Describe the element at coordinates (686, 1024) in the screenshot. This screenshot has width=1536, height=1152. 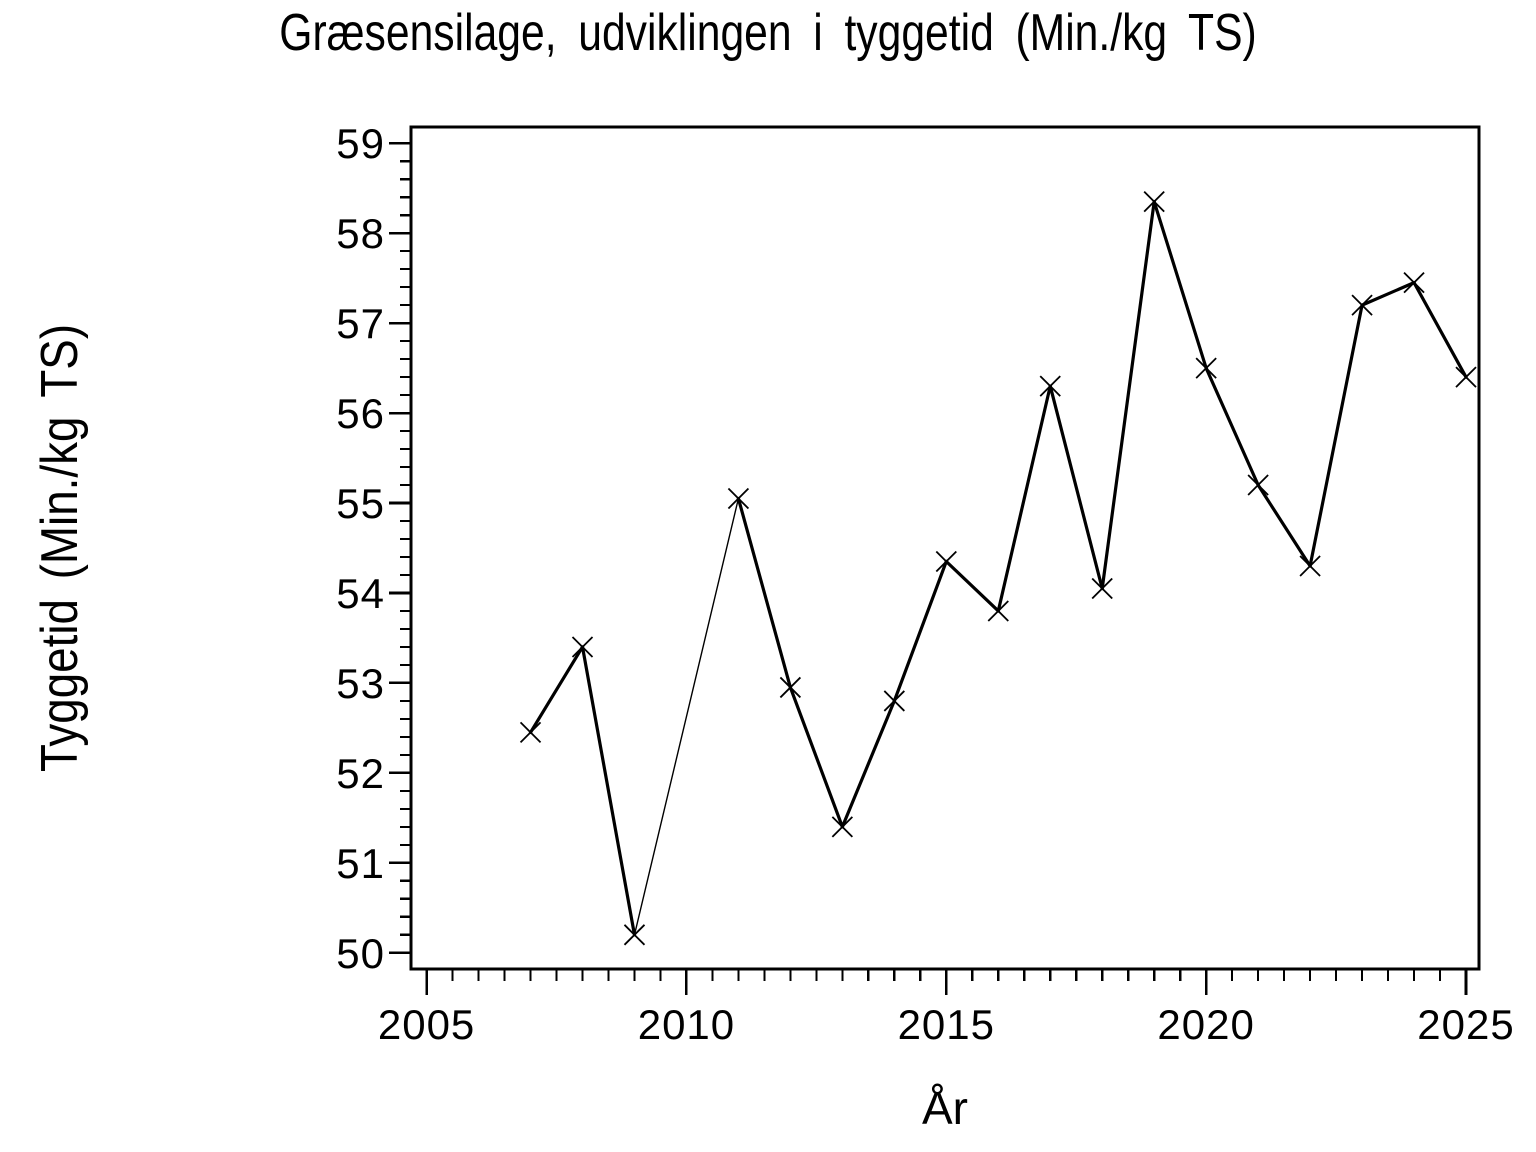
I see `x-tick-label: 2010` at that location.